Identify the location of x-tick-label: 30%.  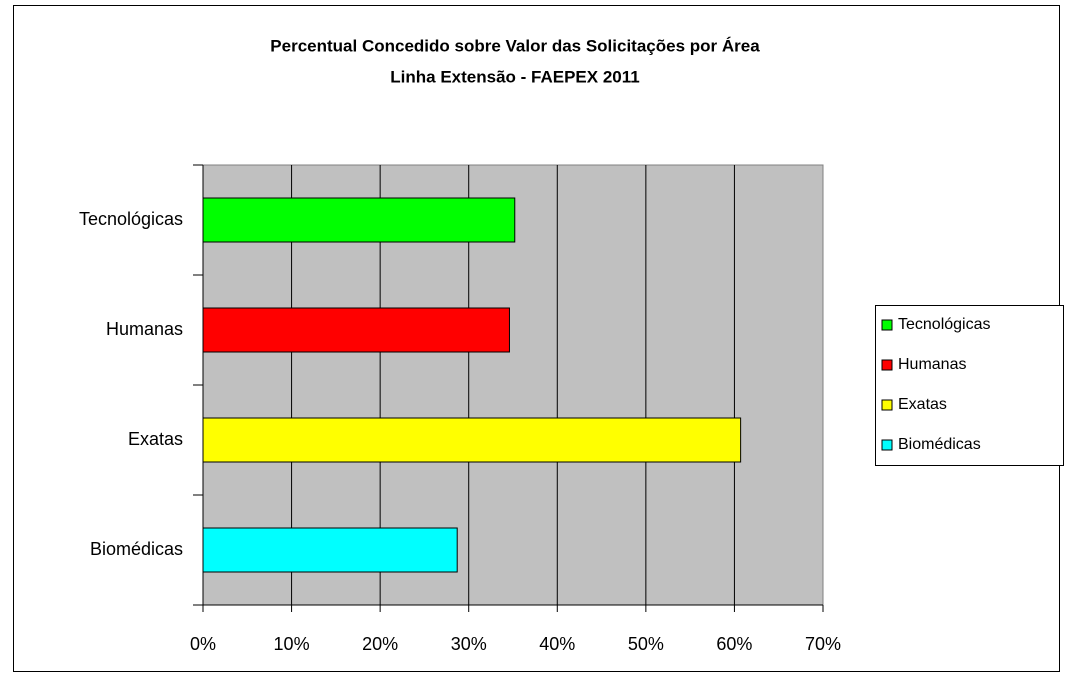
(469, 644).